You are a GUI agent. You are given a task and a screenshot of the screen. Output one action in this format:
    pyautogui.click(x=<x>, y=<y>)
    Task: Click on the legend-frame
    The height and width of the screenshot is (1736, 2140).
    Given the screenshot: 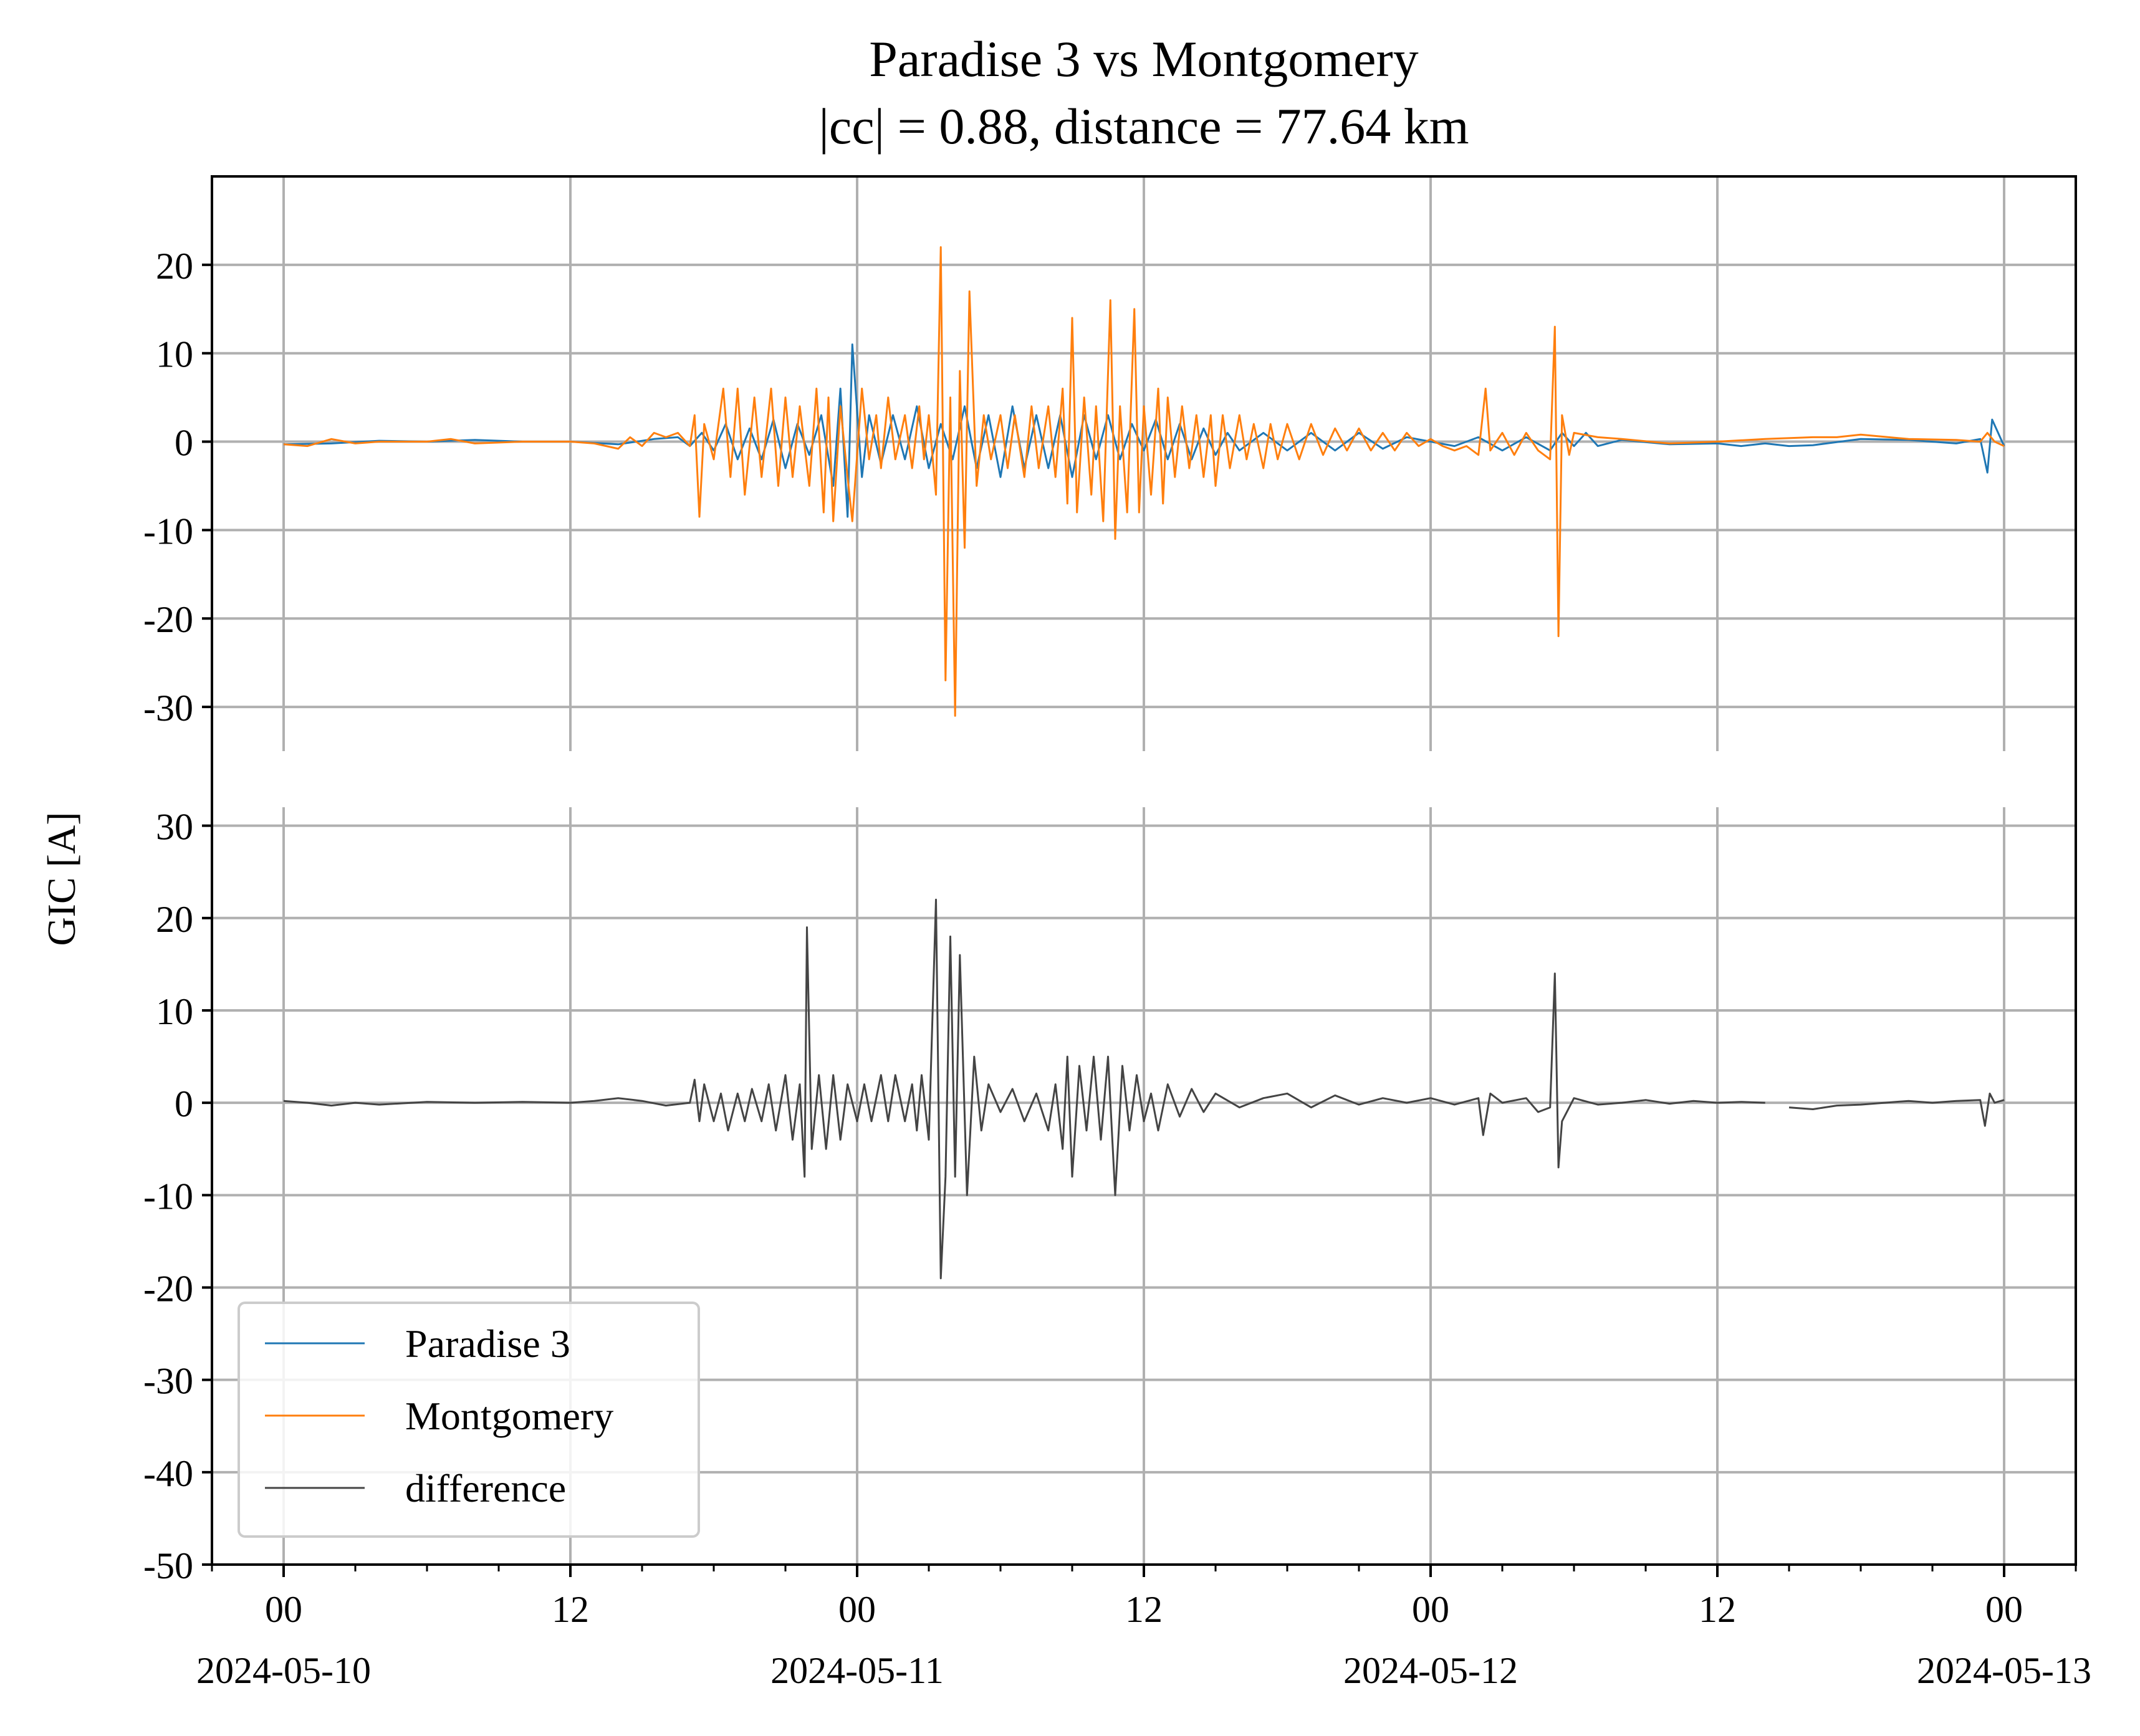 What is the action you would take?
    pyautogui.click(x=469, y=1420)
    